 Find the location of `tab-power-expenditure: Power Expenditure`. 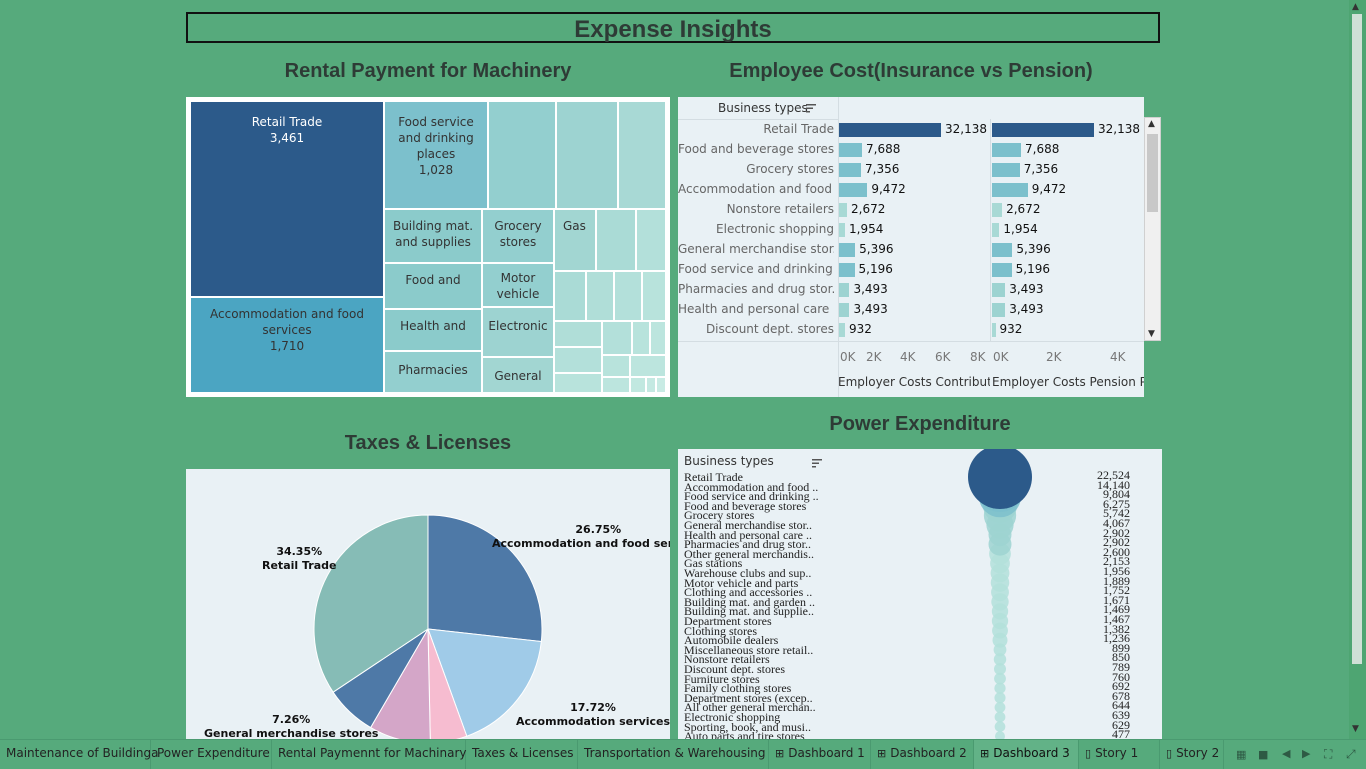

tab-power-expenditure: Power Expenditure is located at coordinates (211, 754).